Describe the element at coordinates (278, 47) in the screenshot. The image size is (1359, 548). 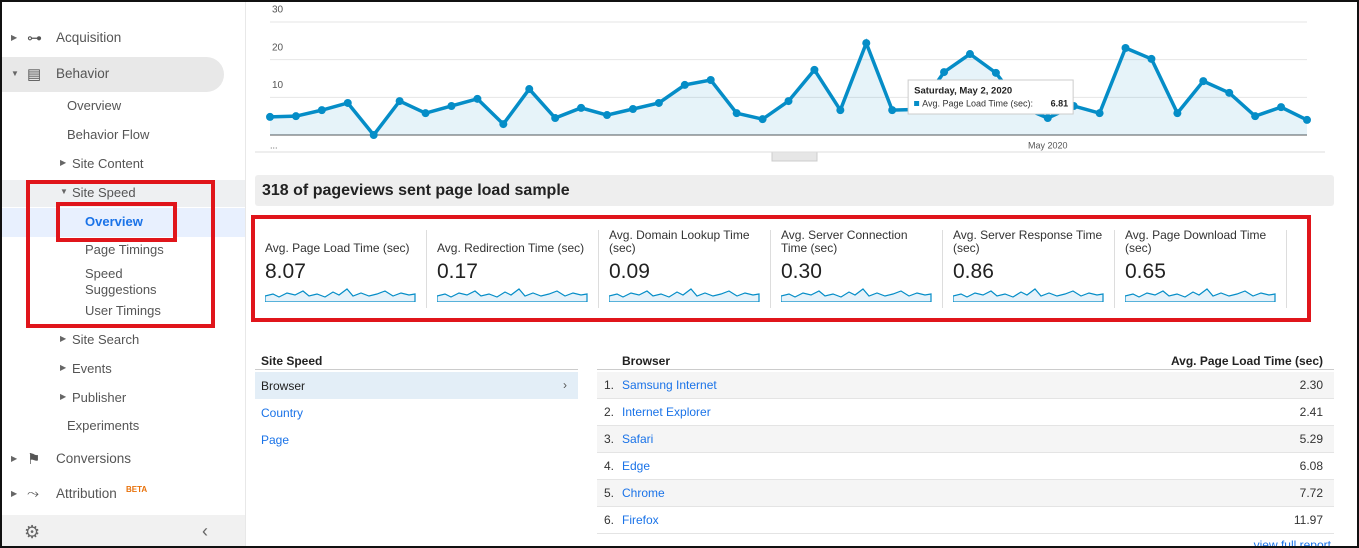
I see `y-tick-label: 20` at that location.